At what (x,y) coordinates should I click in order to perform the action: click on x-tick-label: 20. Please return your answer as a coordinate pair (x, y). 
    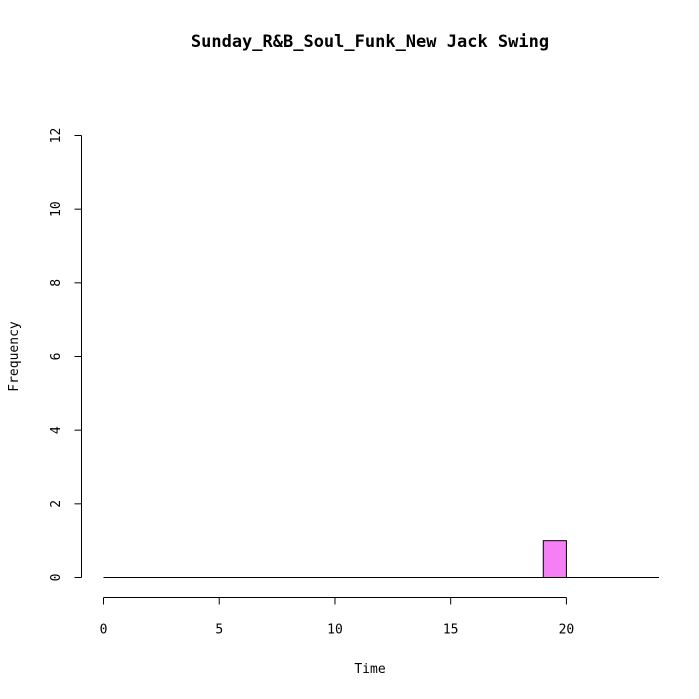
    Looking at the image, I should click on (567, 630).